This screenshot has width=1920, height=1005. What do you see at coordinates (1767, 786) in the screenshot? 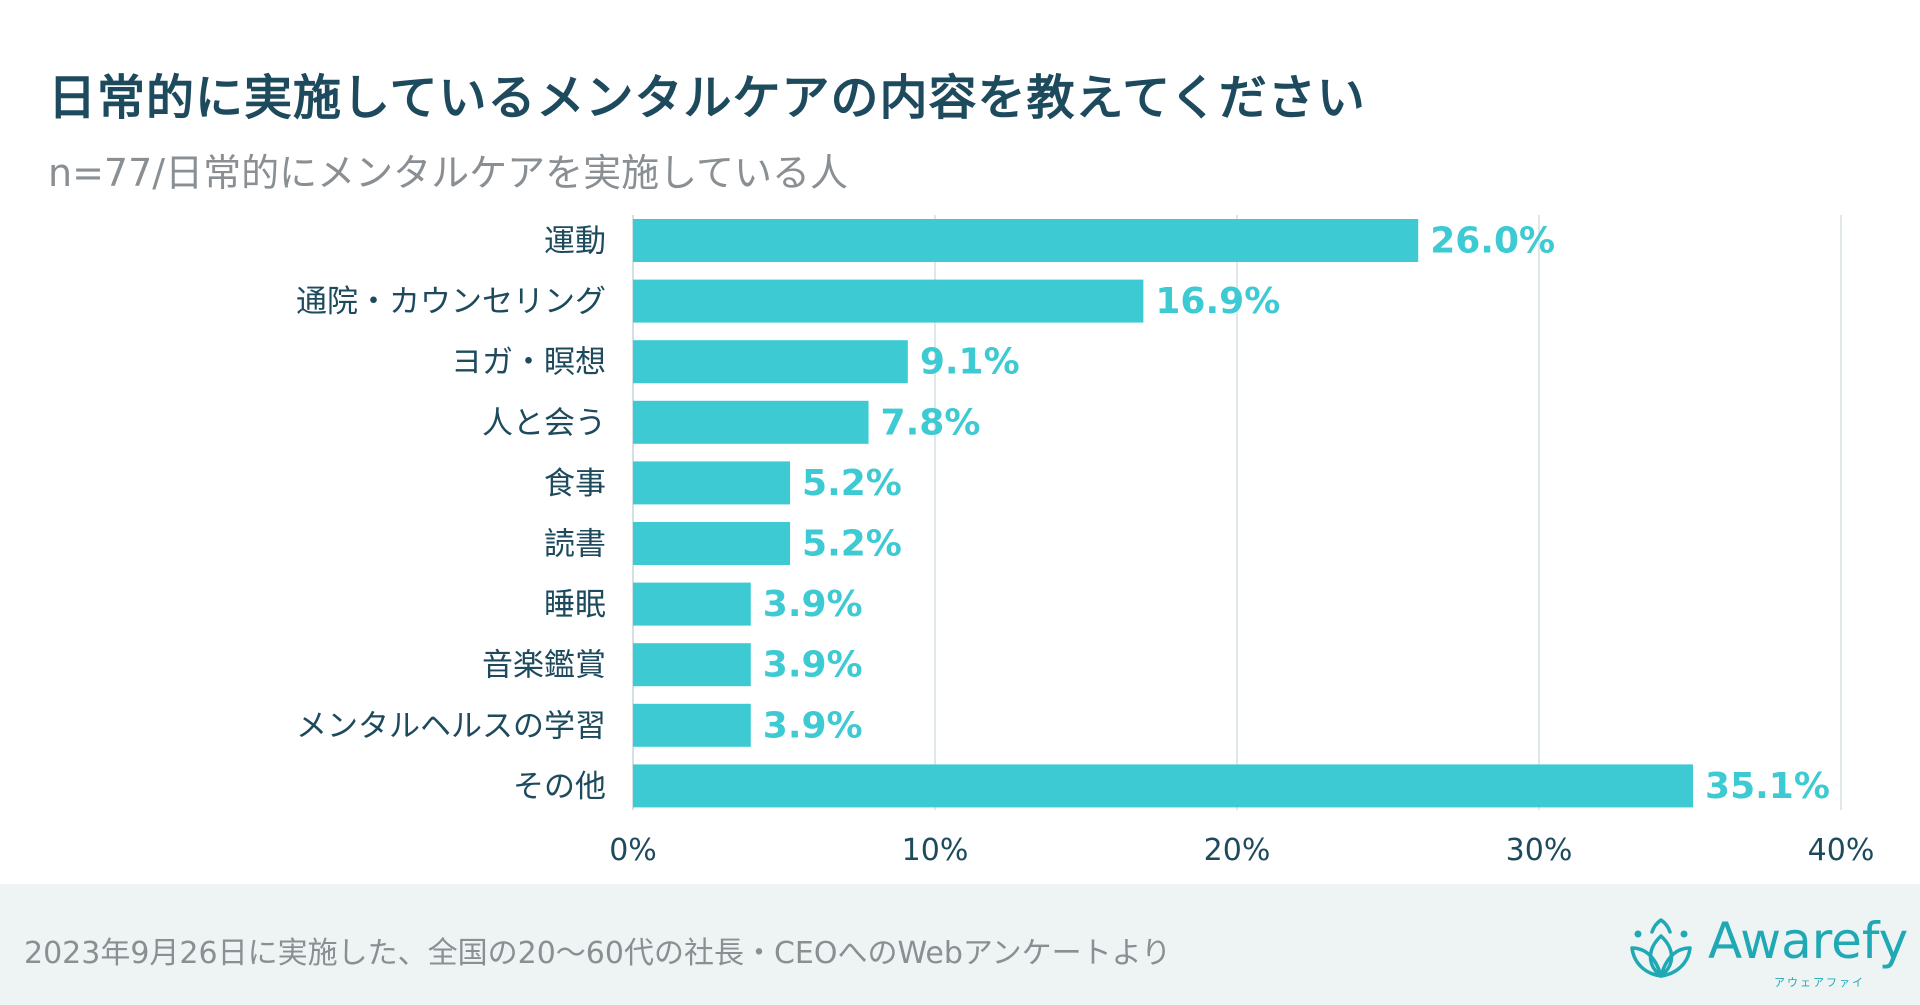
I see `data-label: 35.1%` at bounding box center [1767, 786].